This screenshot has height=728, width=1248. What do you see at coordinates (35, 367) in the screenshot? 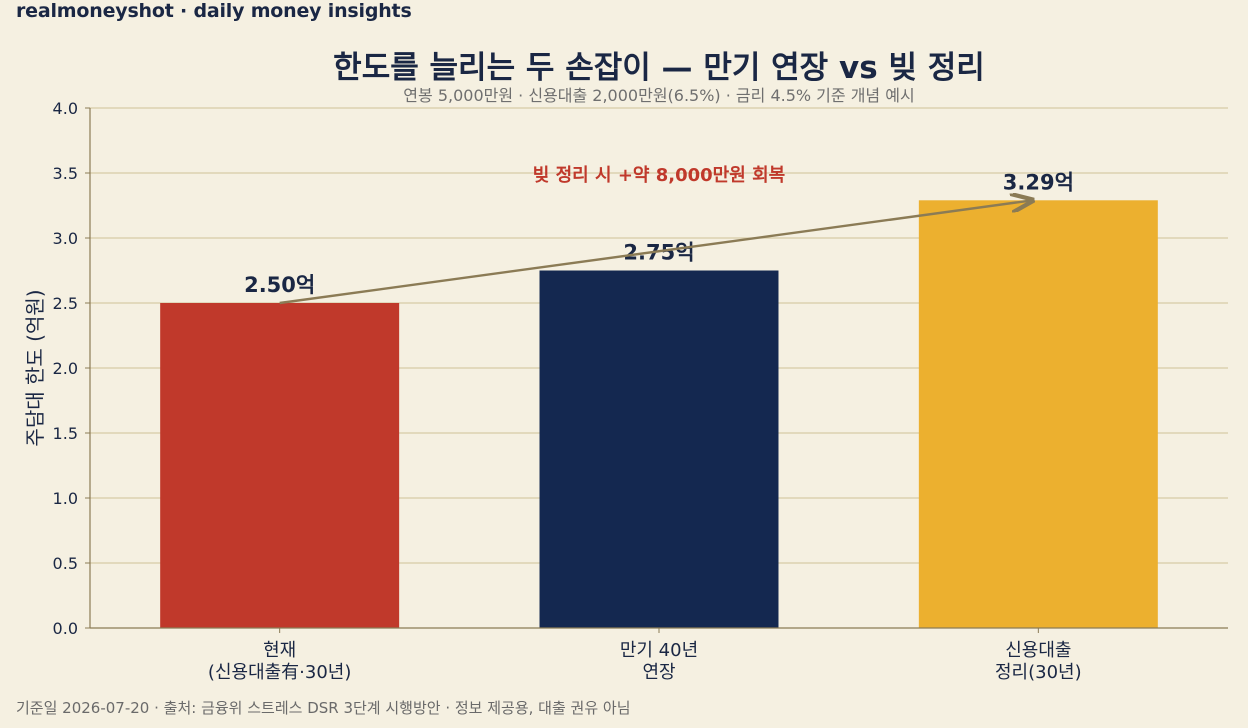
I see `y-axis-label: 주담대 한도 (억원)` at bounding box center [35, 367].